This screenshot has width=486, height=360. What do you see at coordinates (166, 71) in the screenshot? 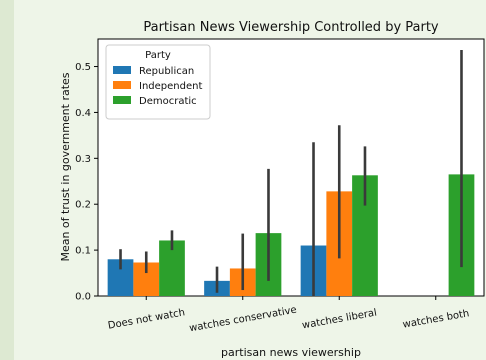
I see `legend-label-republican: Republican` at bounding box center [166, 71].